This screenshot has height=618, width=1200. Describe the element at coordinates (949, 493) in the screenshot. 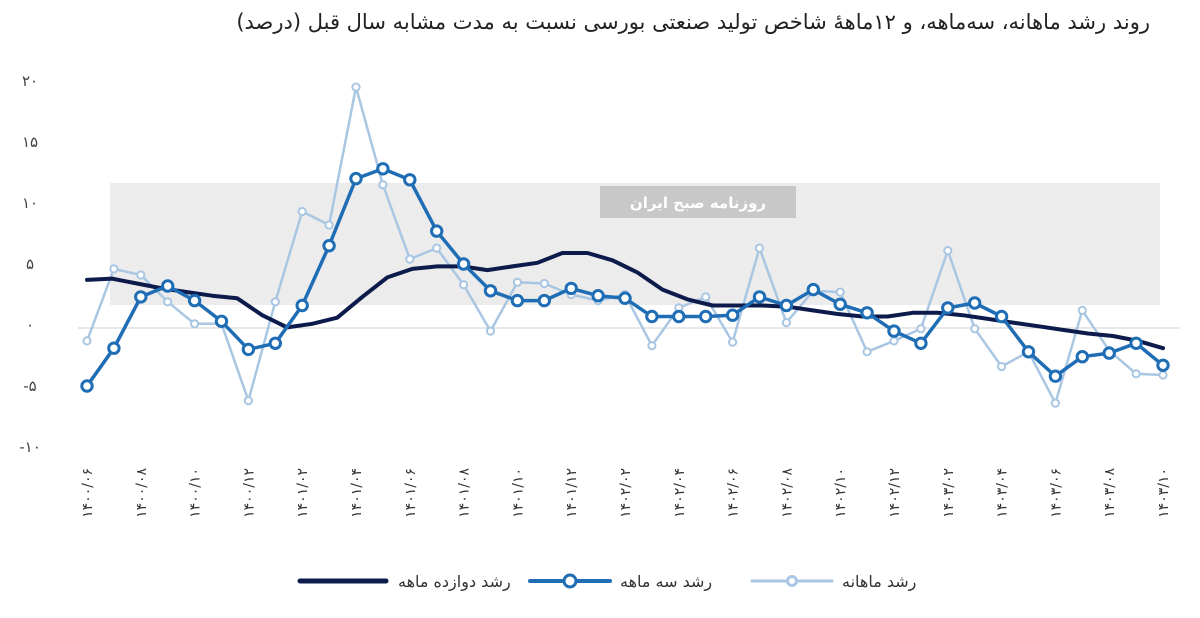

I see `x-tick-label: ۱۴۰۳/۰۲` at that location.